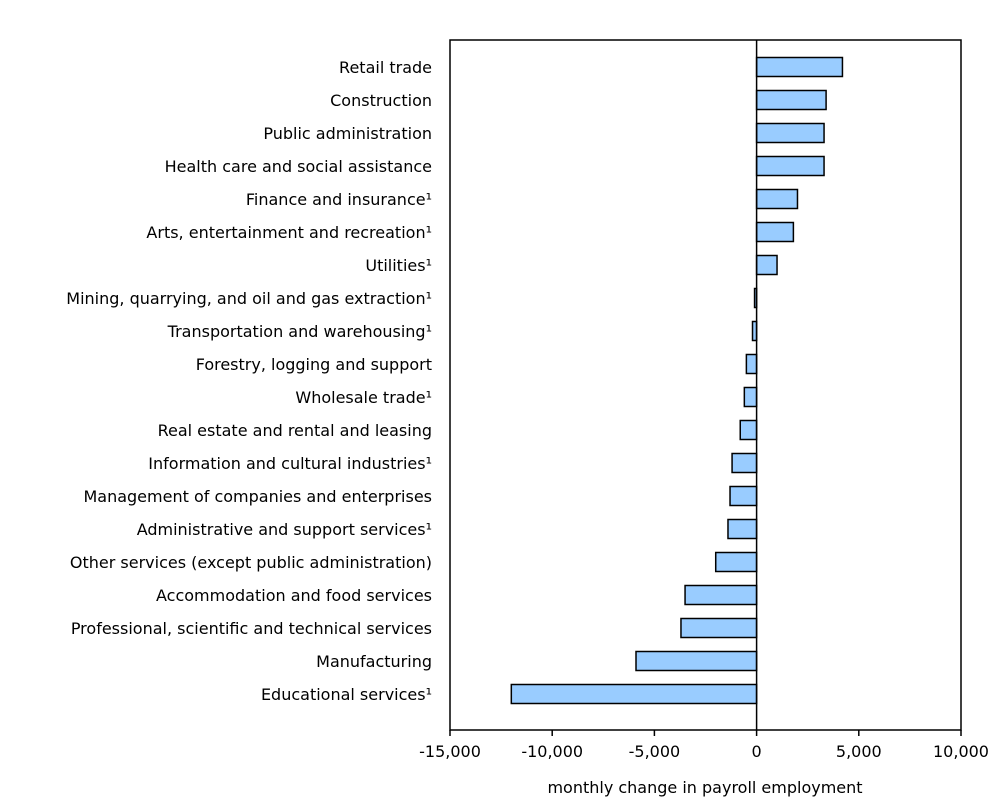  What do you see at coordinates (347, 133) in the screenshot?
I see `category-label: Public administration` at bounding box center [347, 133].